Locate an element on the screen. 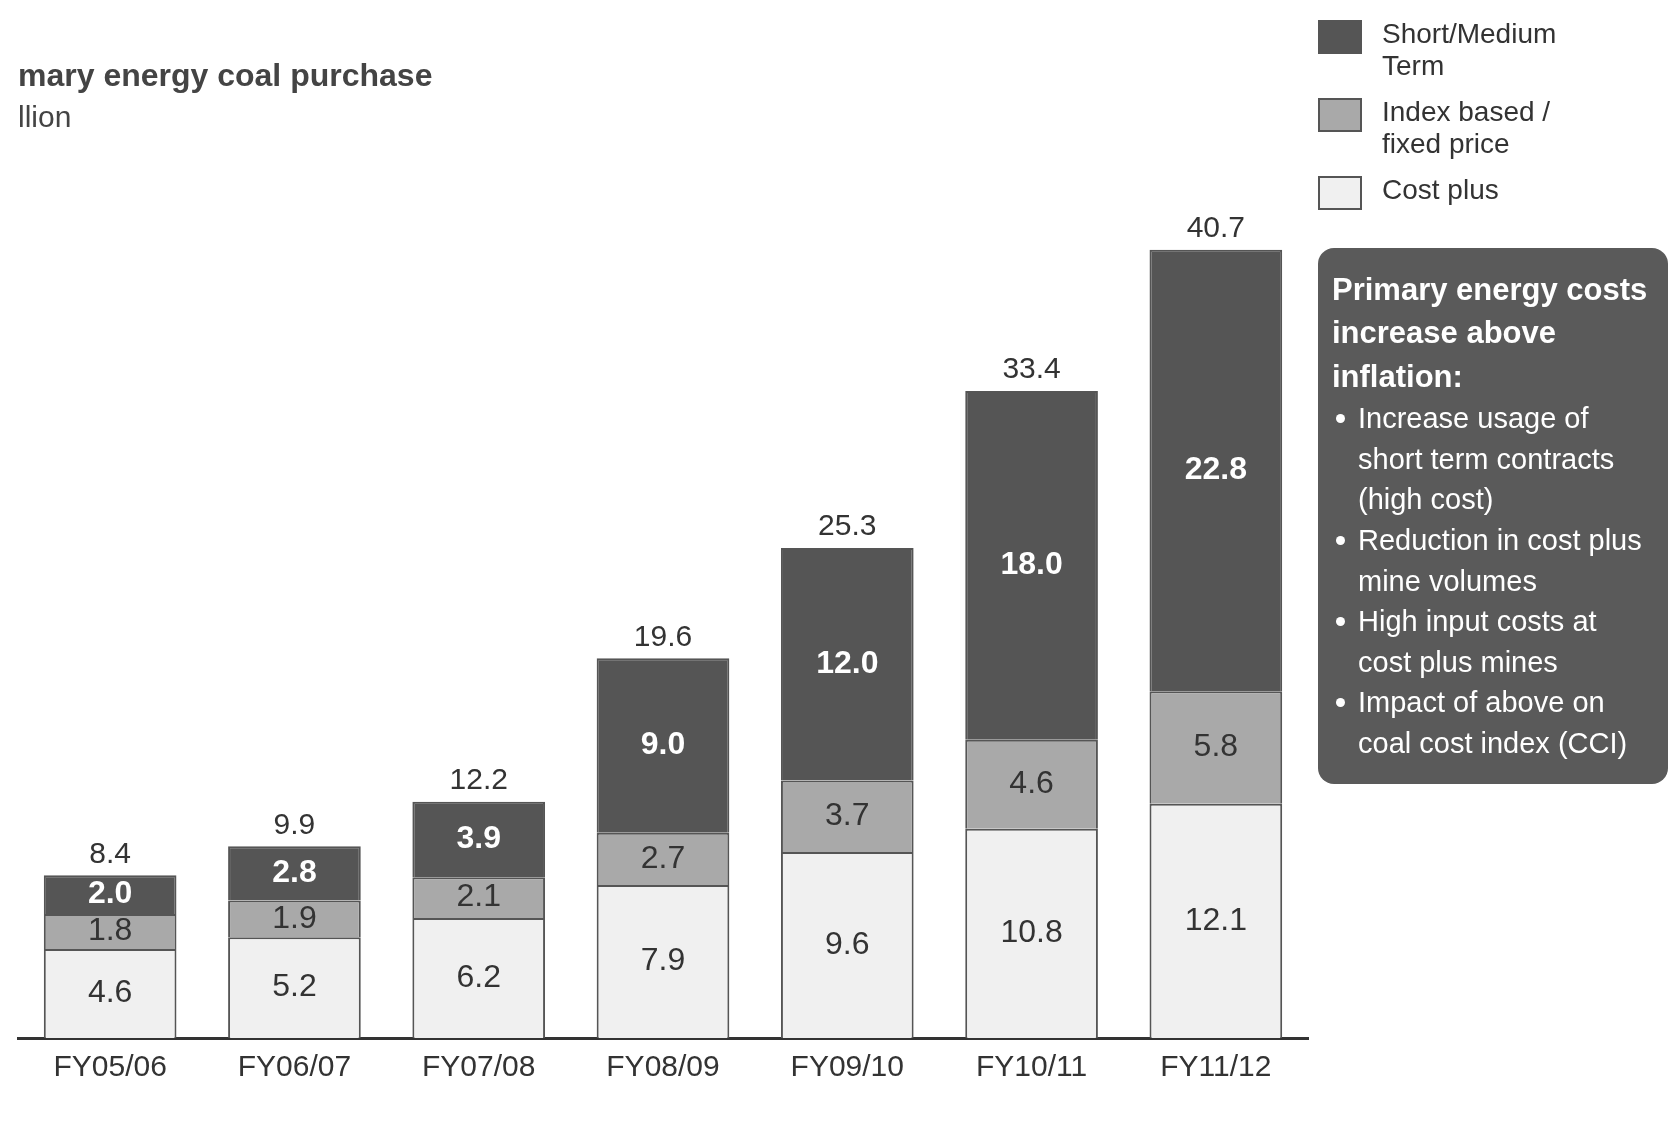 Image resolution: width=1678 pixels, height=1125 pixels. data-label: 9.6 is located at coordinates (847, 942).